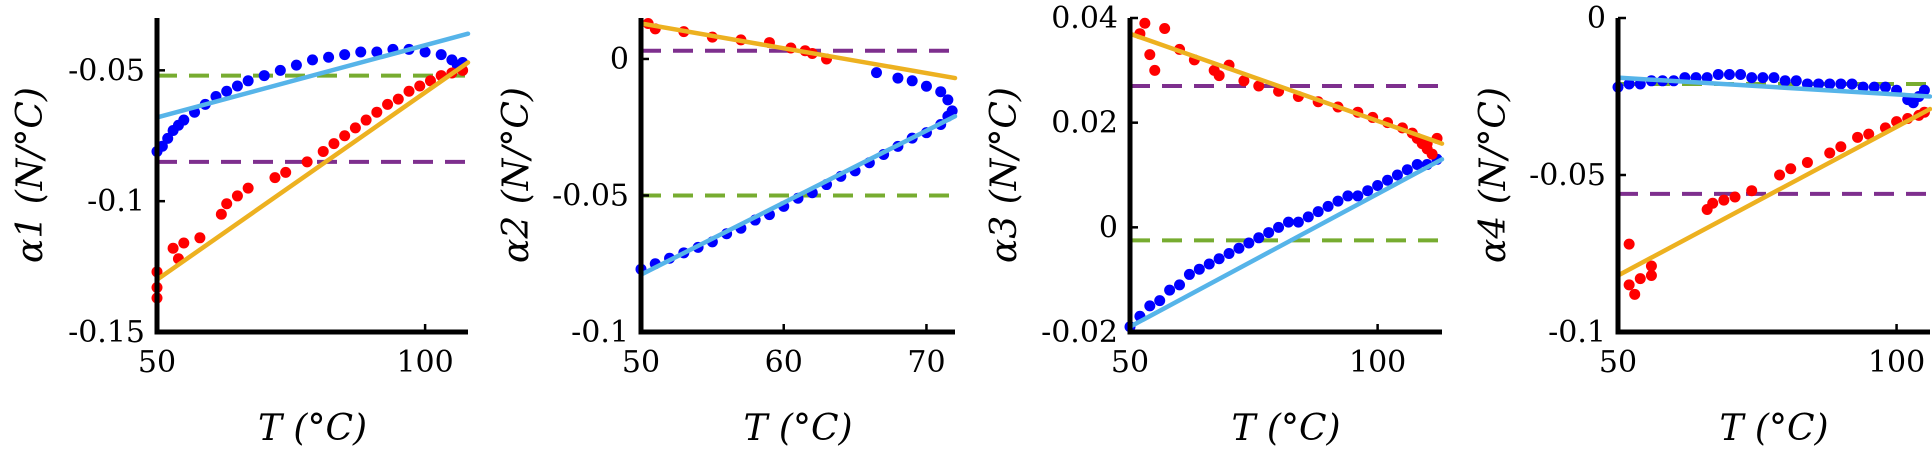  Describe the element at coordinates (516, 175) in the screenshot. I see `y-axis-label: α2 (N/°C)` at that location.